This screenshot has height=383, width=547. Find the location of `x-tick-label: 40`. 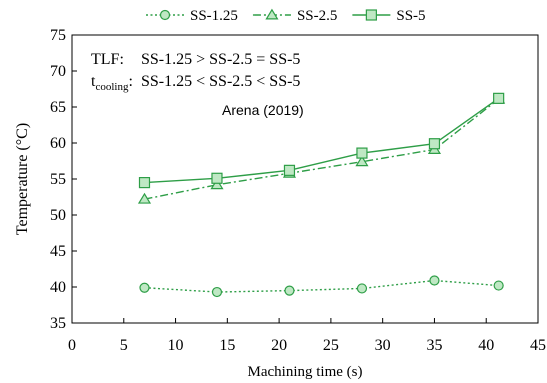

x-tick-label: 40 is located at coordinates (486, 345).